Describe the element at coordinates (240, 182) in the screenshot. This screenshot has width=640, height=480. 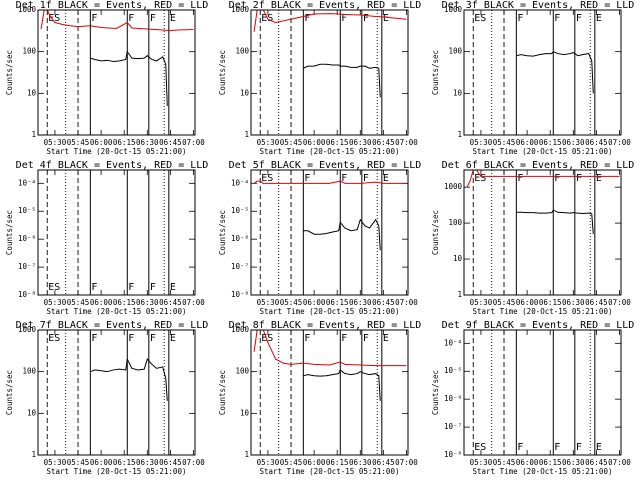
I see `y-tick-label: 10⁻⁴` at that location.